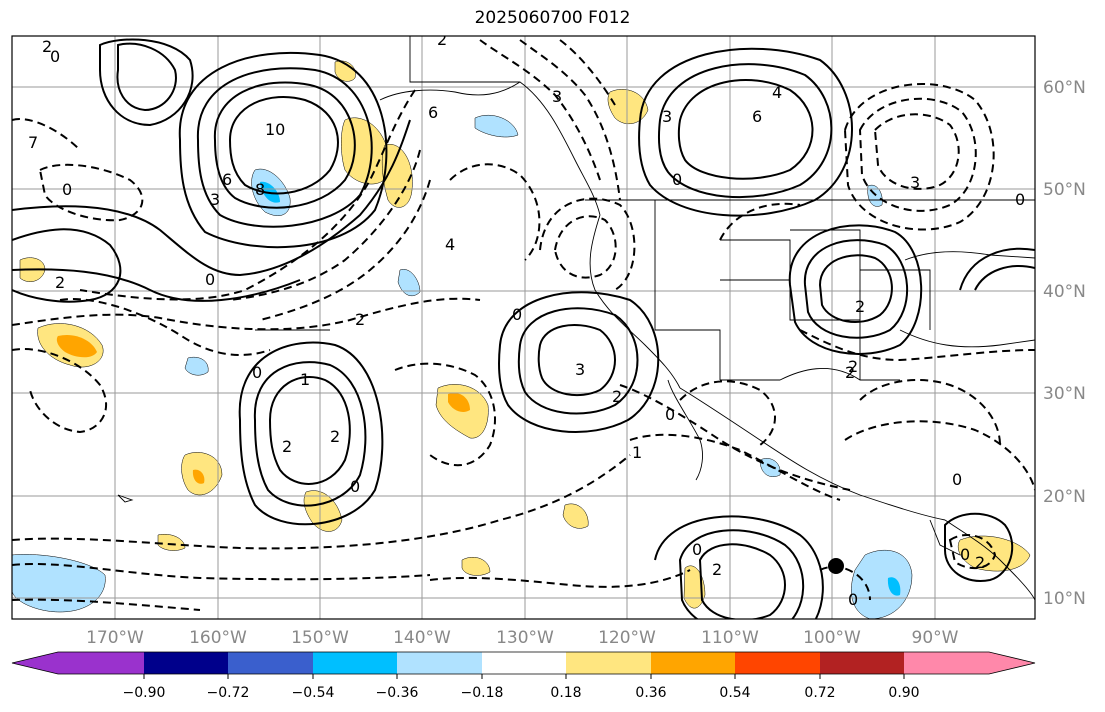 The image size is (1105, 712). Describe the element at coordinates (524, 676) in the screenshot. I see `colorbar-ticks` at that location.